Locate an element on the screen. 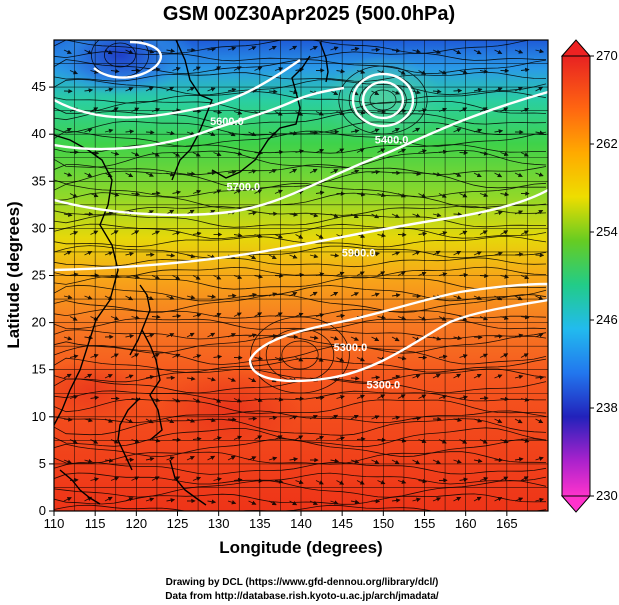 The height and width of the screenshot is (605, 619). x-tick-label: 115 is located at coordinates (95, 523).